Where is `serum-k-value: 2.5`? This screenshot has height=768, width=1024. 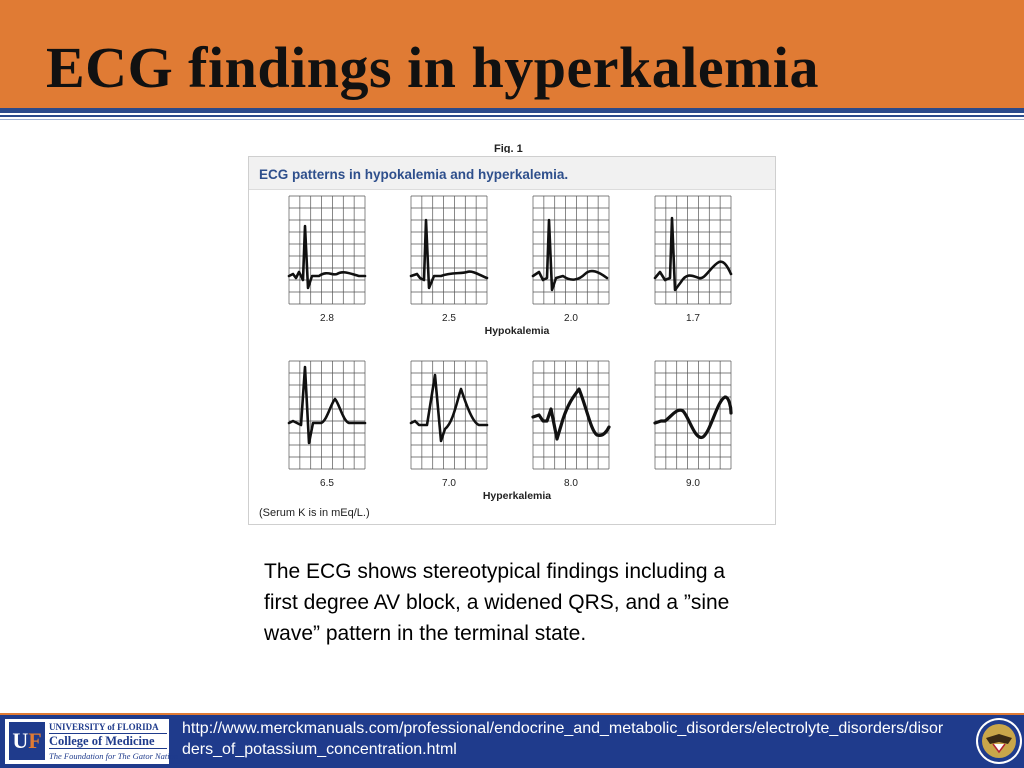
serum-k-value: 2.5 is located at coordinates (449, 318).